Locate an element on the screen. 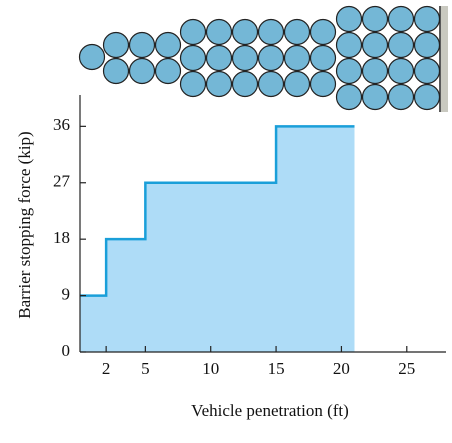 The width and height of the screenshot is (452, 443). y-axis-label: Barrier stopping force (kip) is located at coordinates (24, 224).